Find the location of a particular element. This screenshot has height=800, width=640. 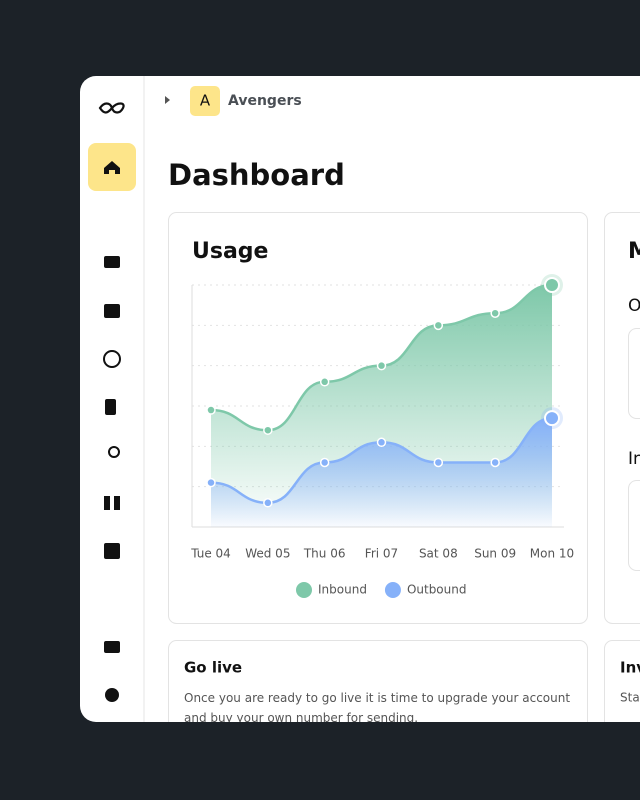

card-title: Inv is located at coordinates (630, 668).